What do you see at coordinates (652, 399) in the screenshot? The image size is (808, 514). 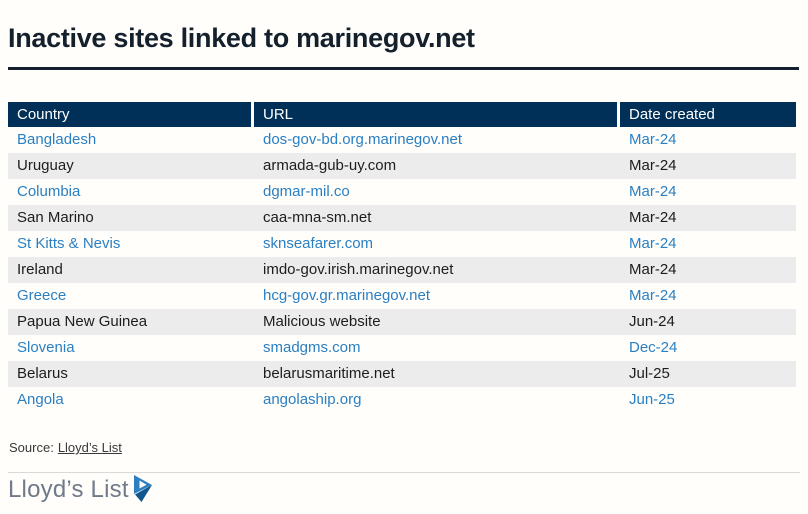 I see `cell-date: Jun-25` at bounding box center [652, 399].